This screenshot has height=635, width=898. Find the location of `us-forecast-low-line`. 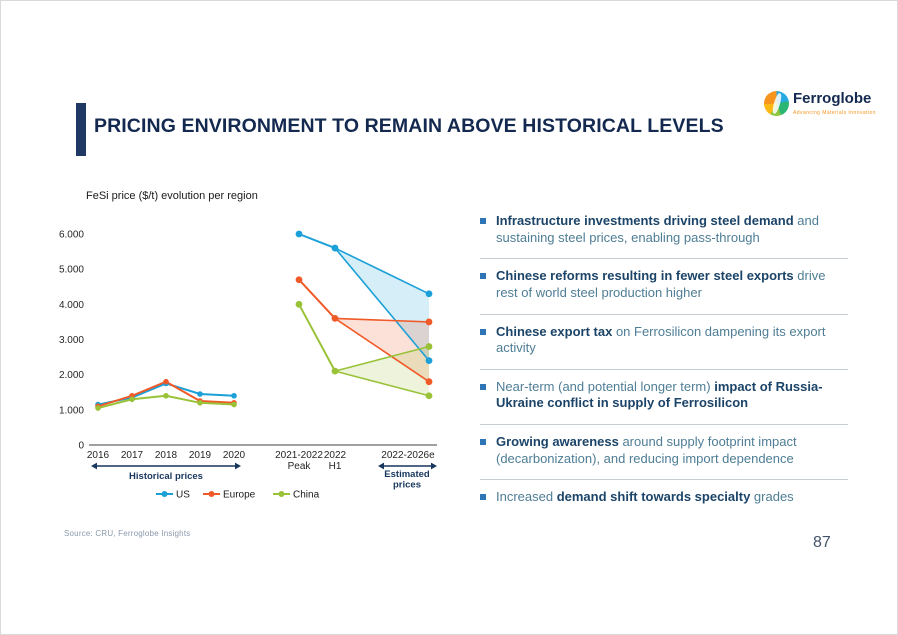

us-forecast-low-line is located at coordinates (382, 304).